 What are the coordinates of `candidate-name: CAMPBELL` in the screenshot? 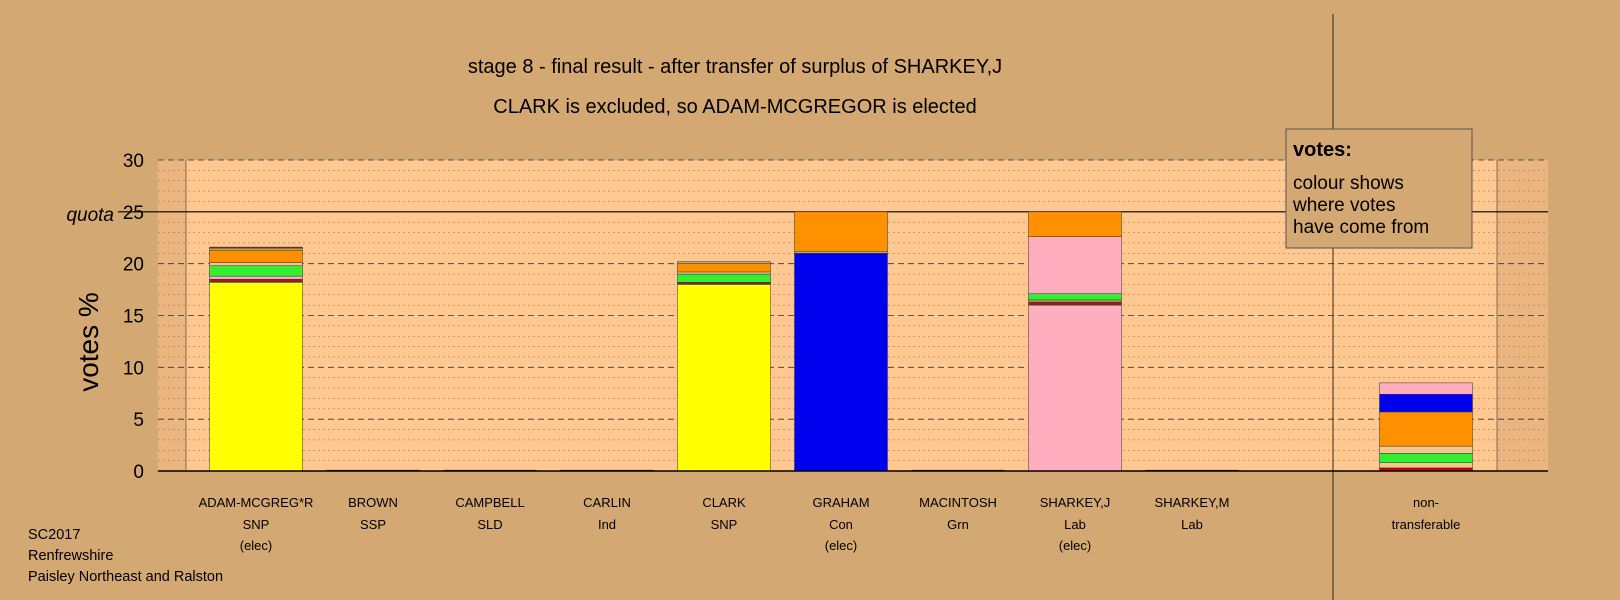 It's located at (489, 502).